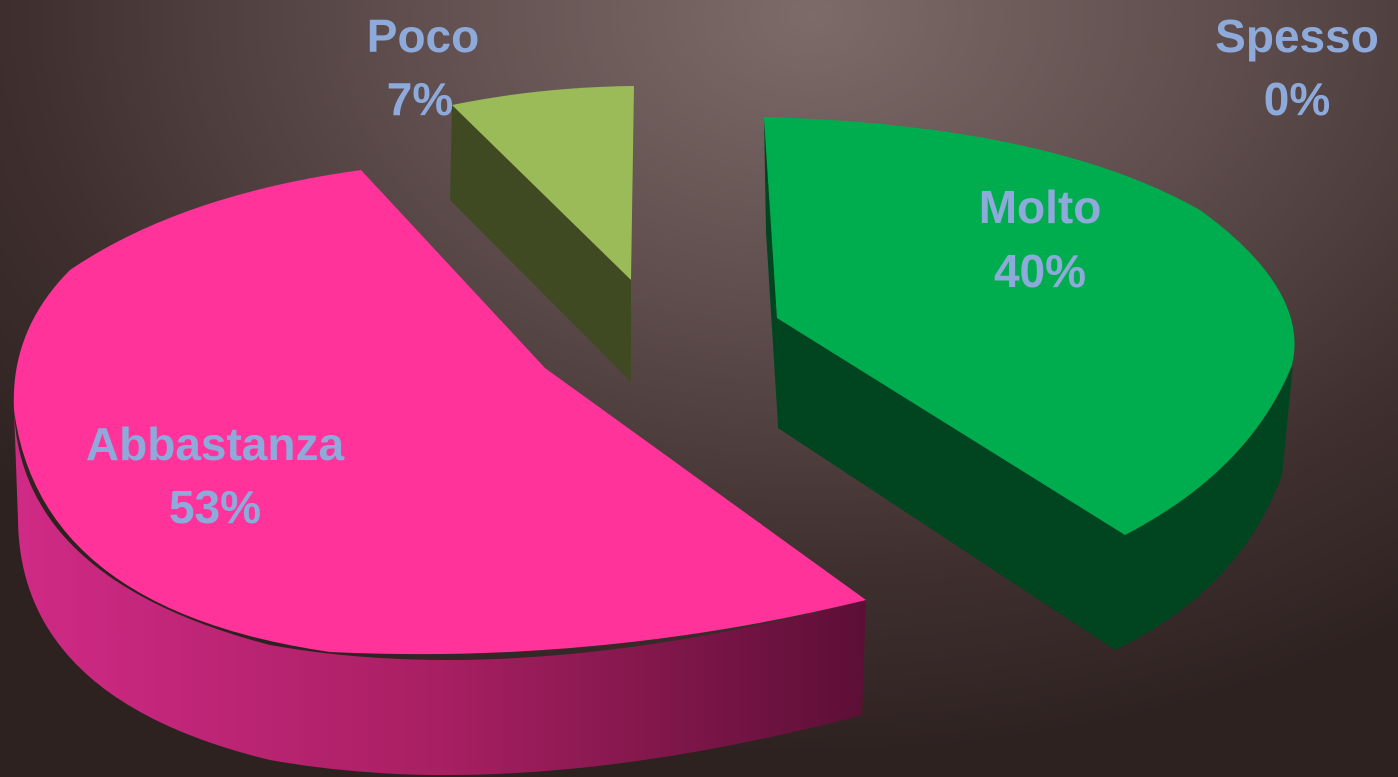  What do you see at coordinates (215, 507) in the screenshot?
I see `label-abbastanza-value: 53%` at bounding box center [215, 507].